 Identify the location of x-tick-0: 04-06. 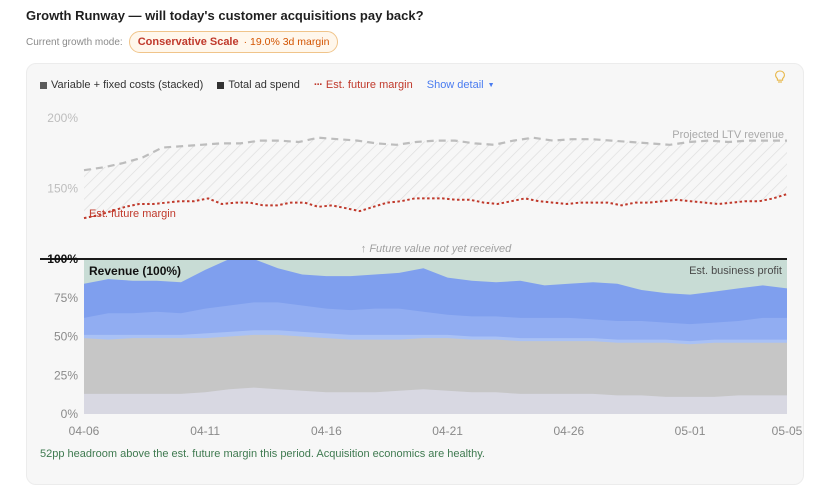
(84, 431).